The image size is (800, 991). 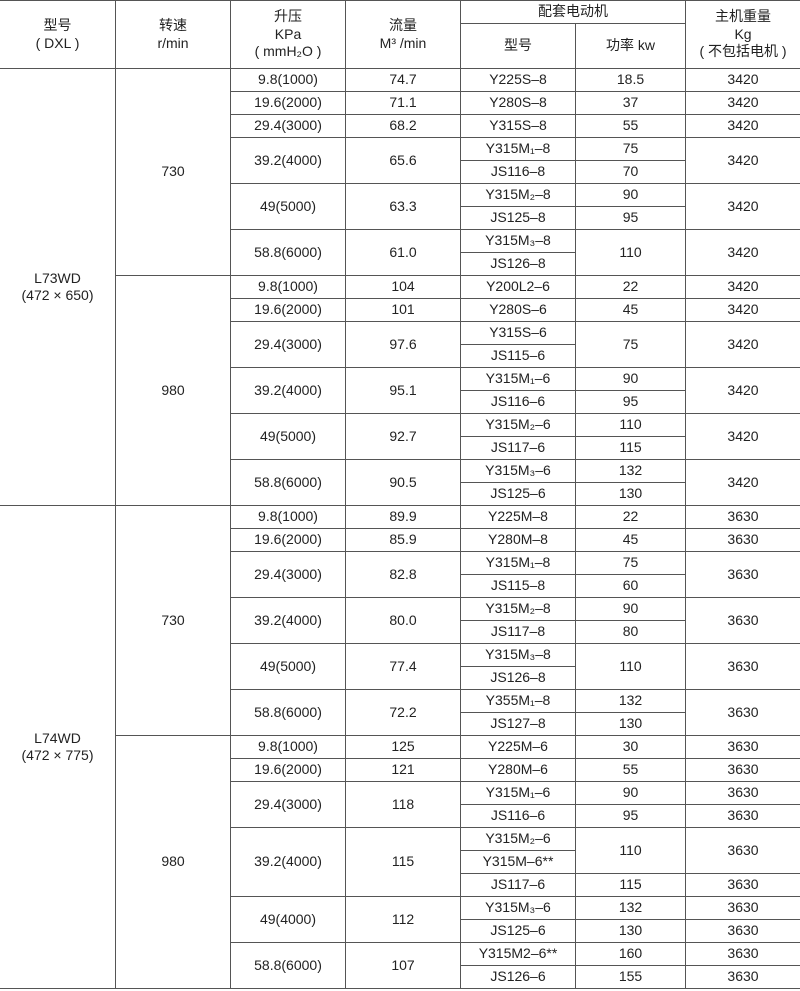 I want to click on pressure-cell: 19.6(2000), so click(x=288, y=103).